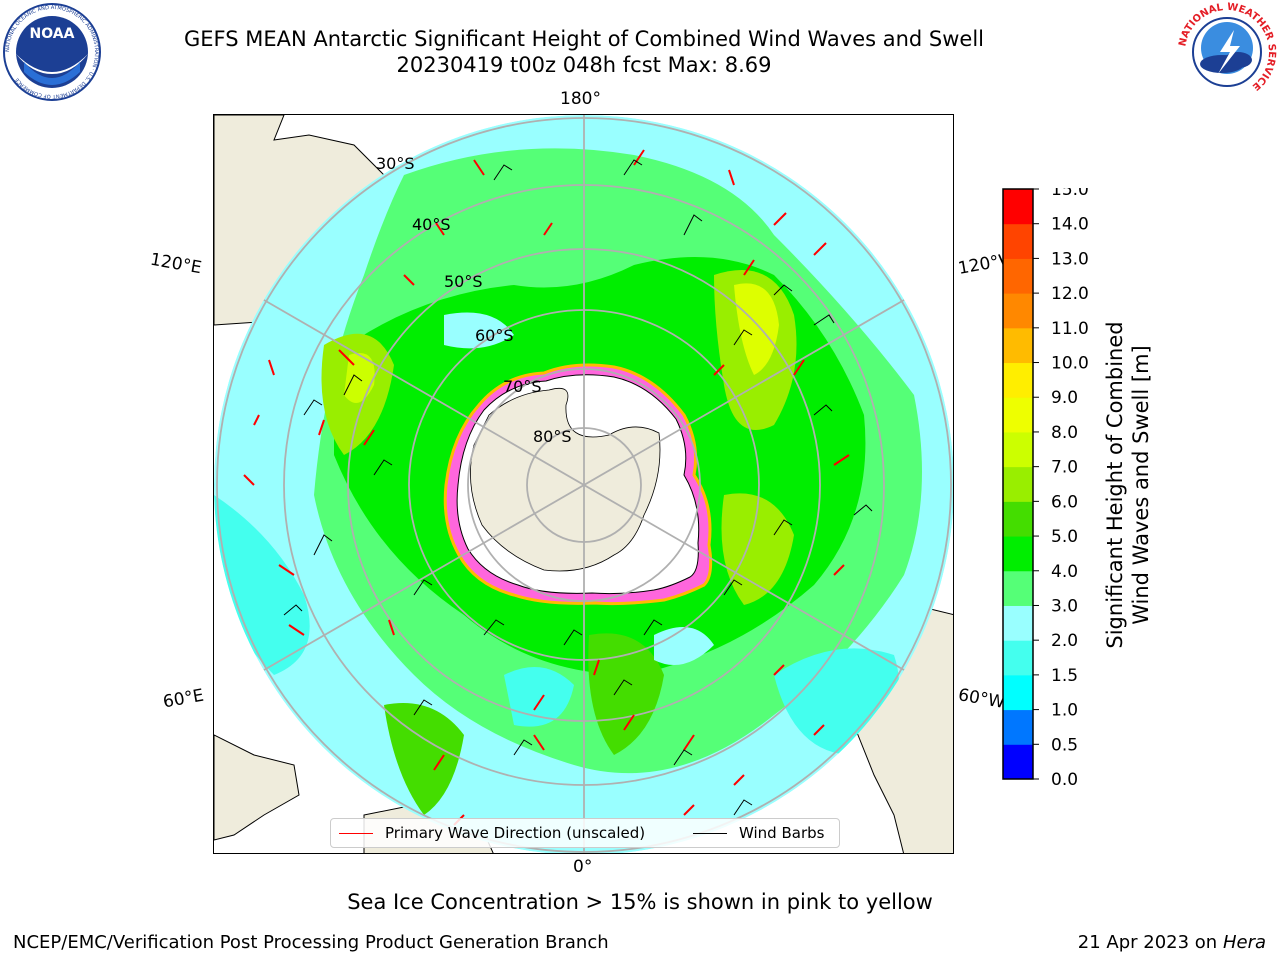 Image resolution: width=1280 pixels, height=960 pixels. What do you see at coordinates (1064, 641) in the screenshot?
I see `colorbar-tick-label: 2.0` at bounding box center [1064, 641].